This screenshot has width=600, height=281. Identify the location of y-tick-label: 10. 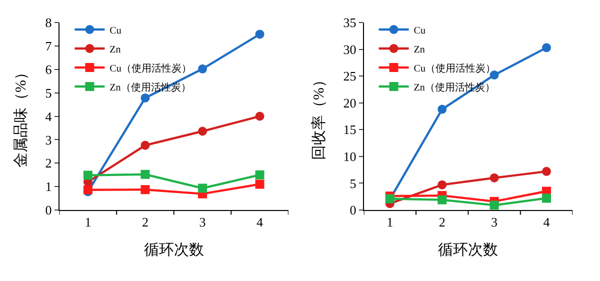
(349, 156).